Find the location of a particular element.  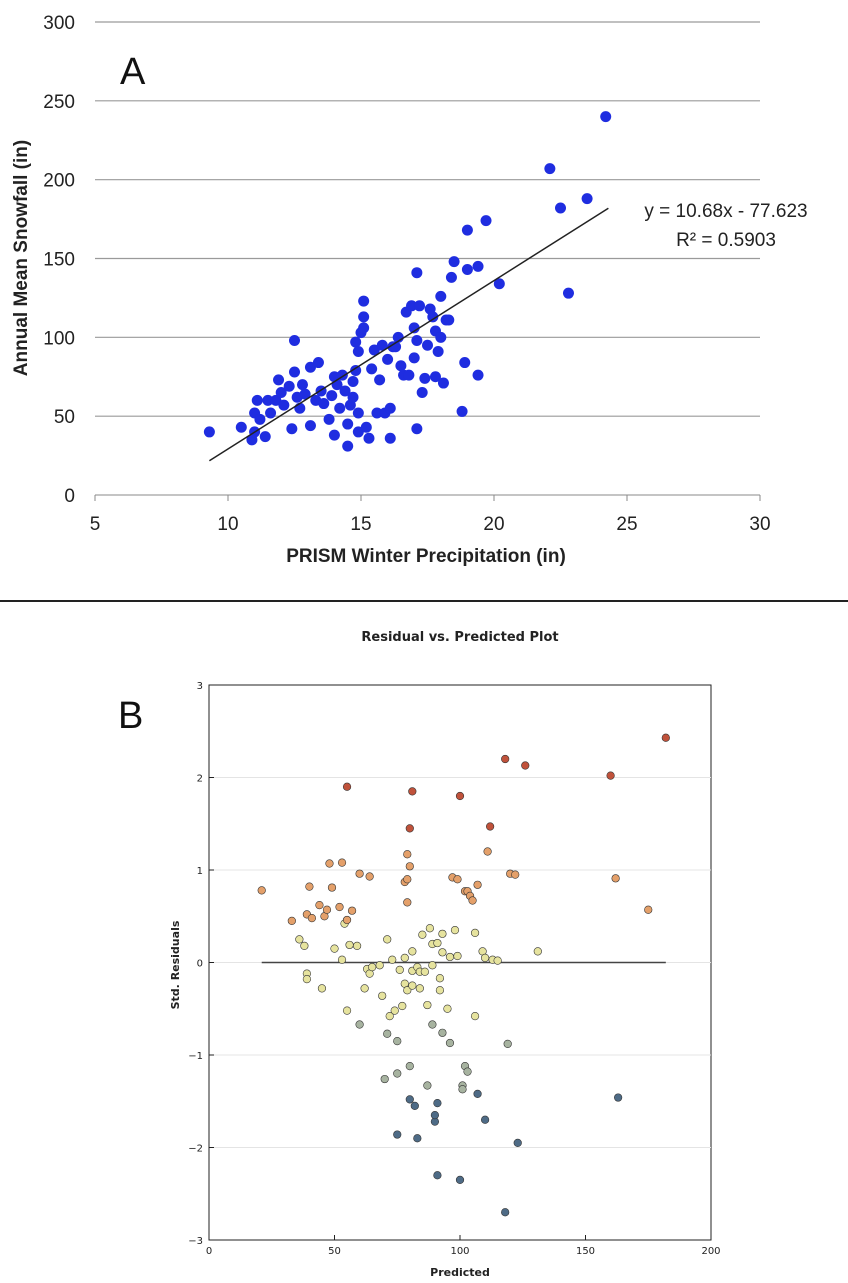

b-y-tick-label: 2 is located at coordinates (200, 779).